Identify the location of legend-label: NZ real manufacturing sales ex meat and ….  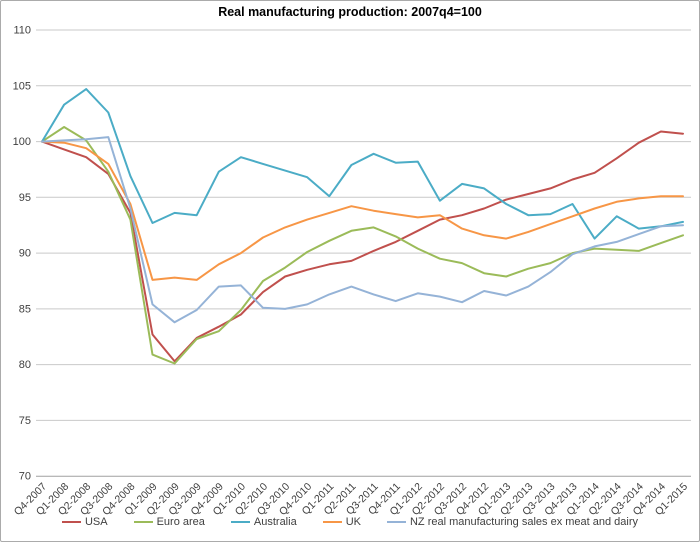
(524, 522).